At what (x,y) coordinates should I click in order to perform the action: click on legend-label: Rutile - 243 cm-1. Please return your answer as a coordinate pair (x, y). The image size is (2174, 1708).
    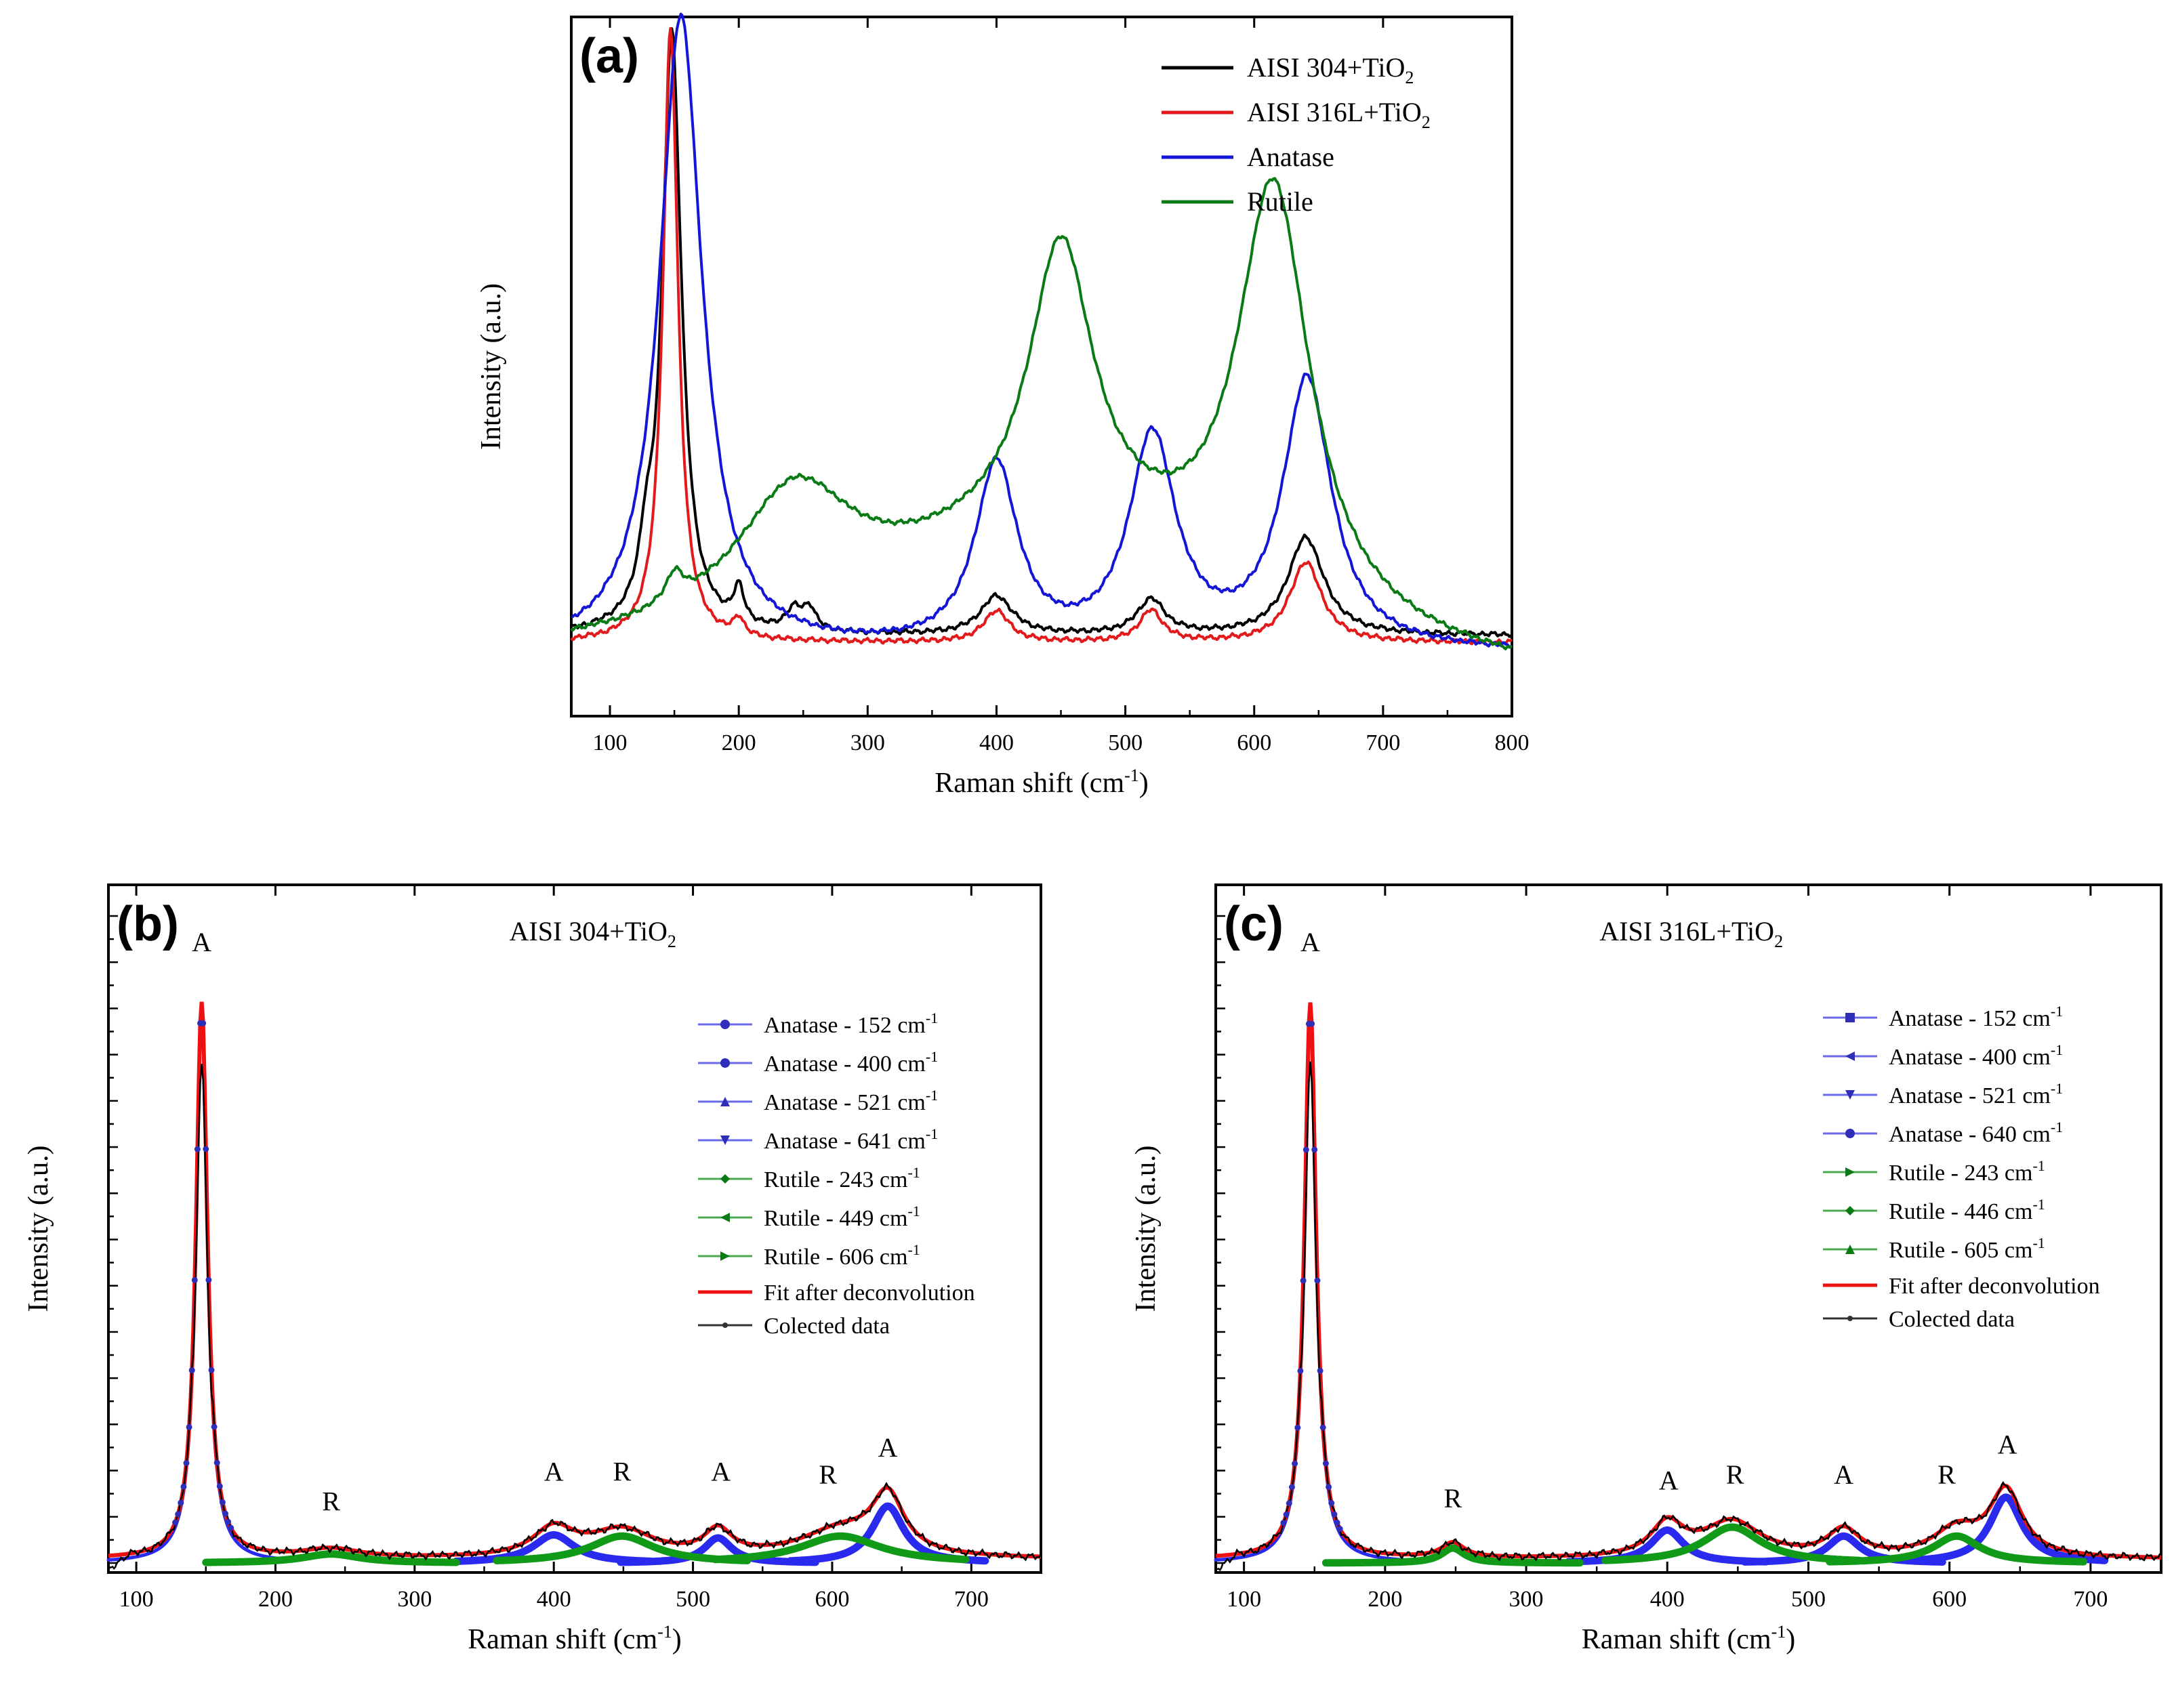
    Looking at the image, I should click on (1967, 1171).